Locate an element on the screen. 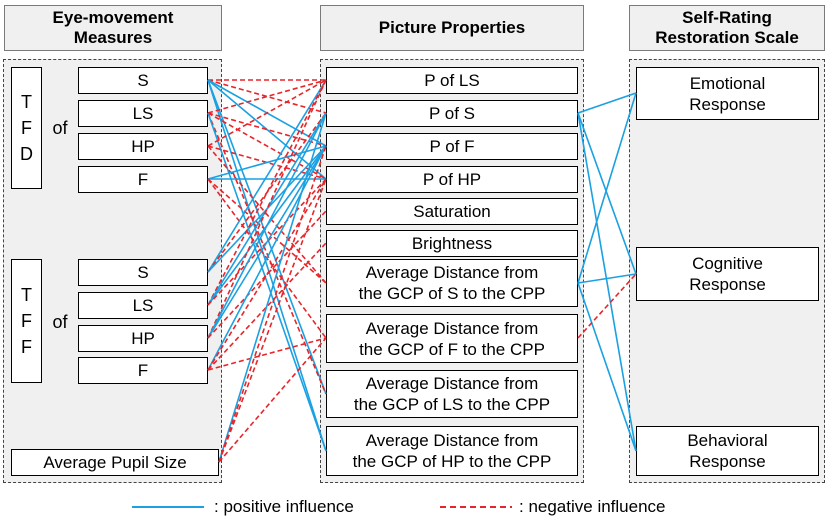  tff-item-f: F is located at coordinates (143, 370).